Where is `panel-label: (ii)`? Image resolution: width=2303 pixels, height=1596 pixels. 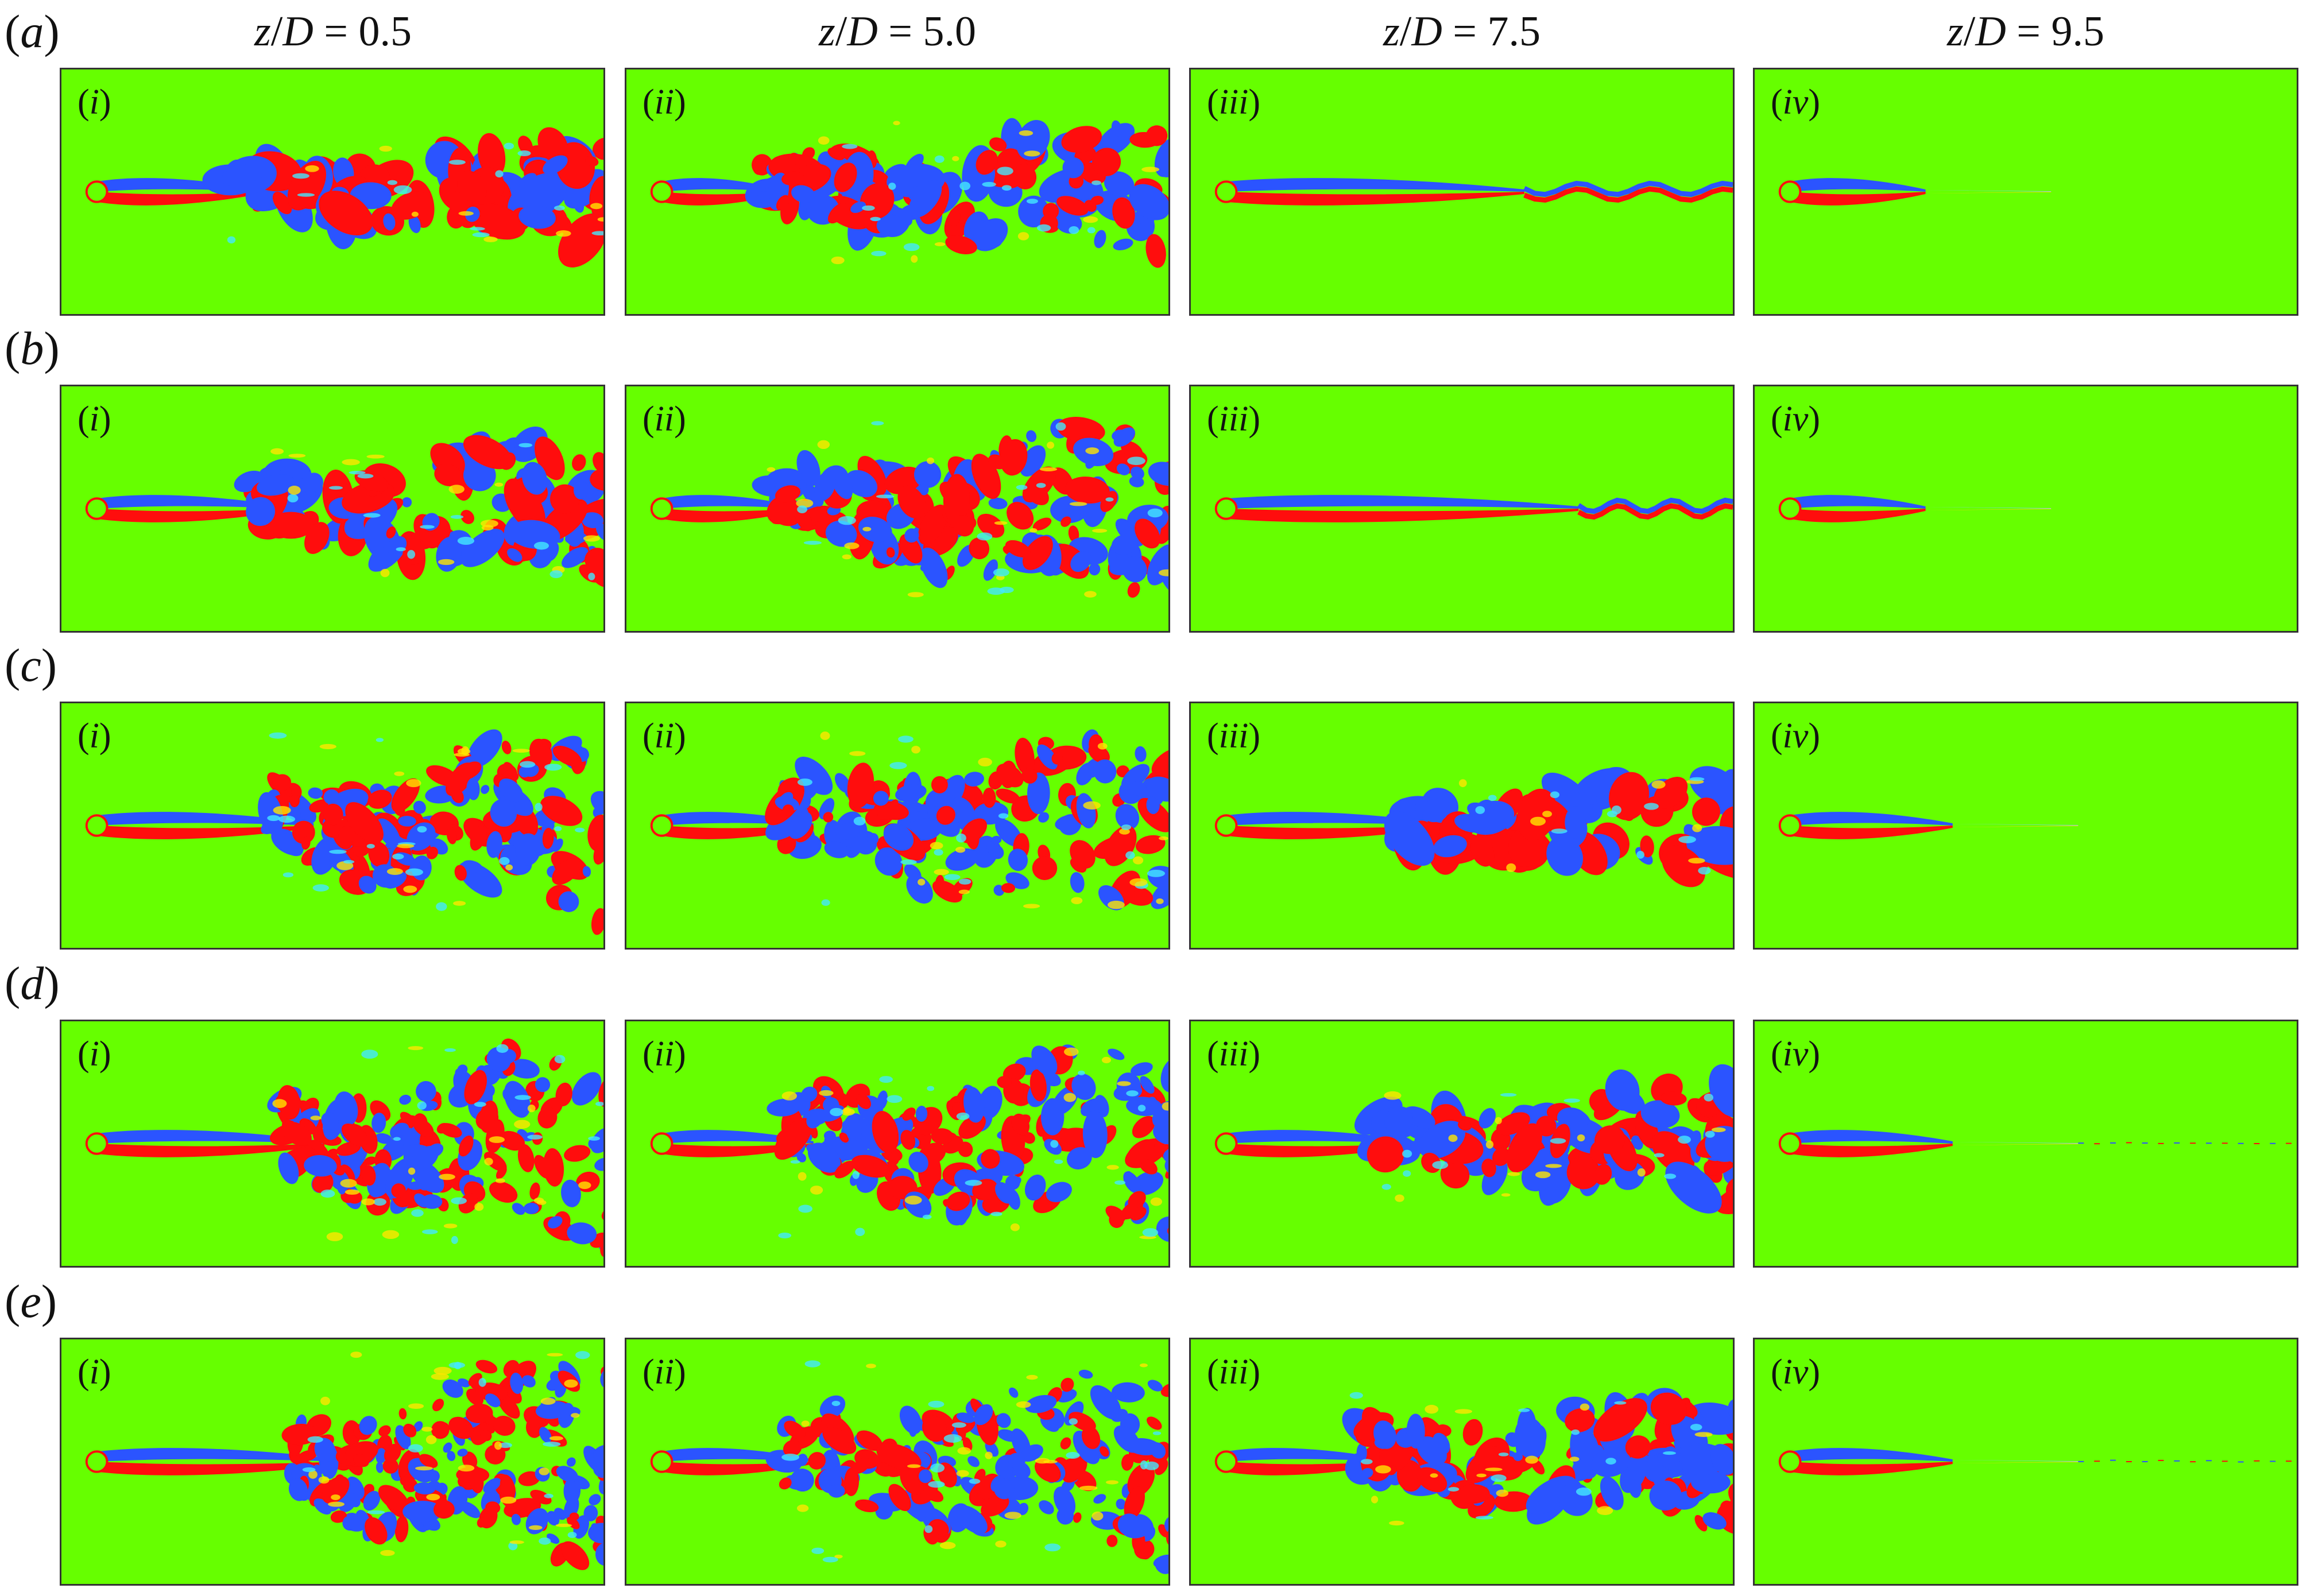
panel-label: (ii) is located at coordinates (664, 736).